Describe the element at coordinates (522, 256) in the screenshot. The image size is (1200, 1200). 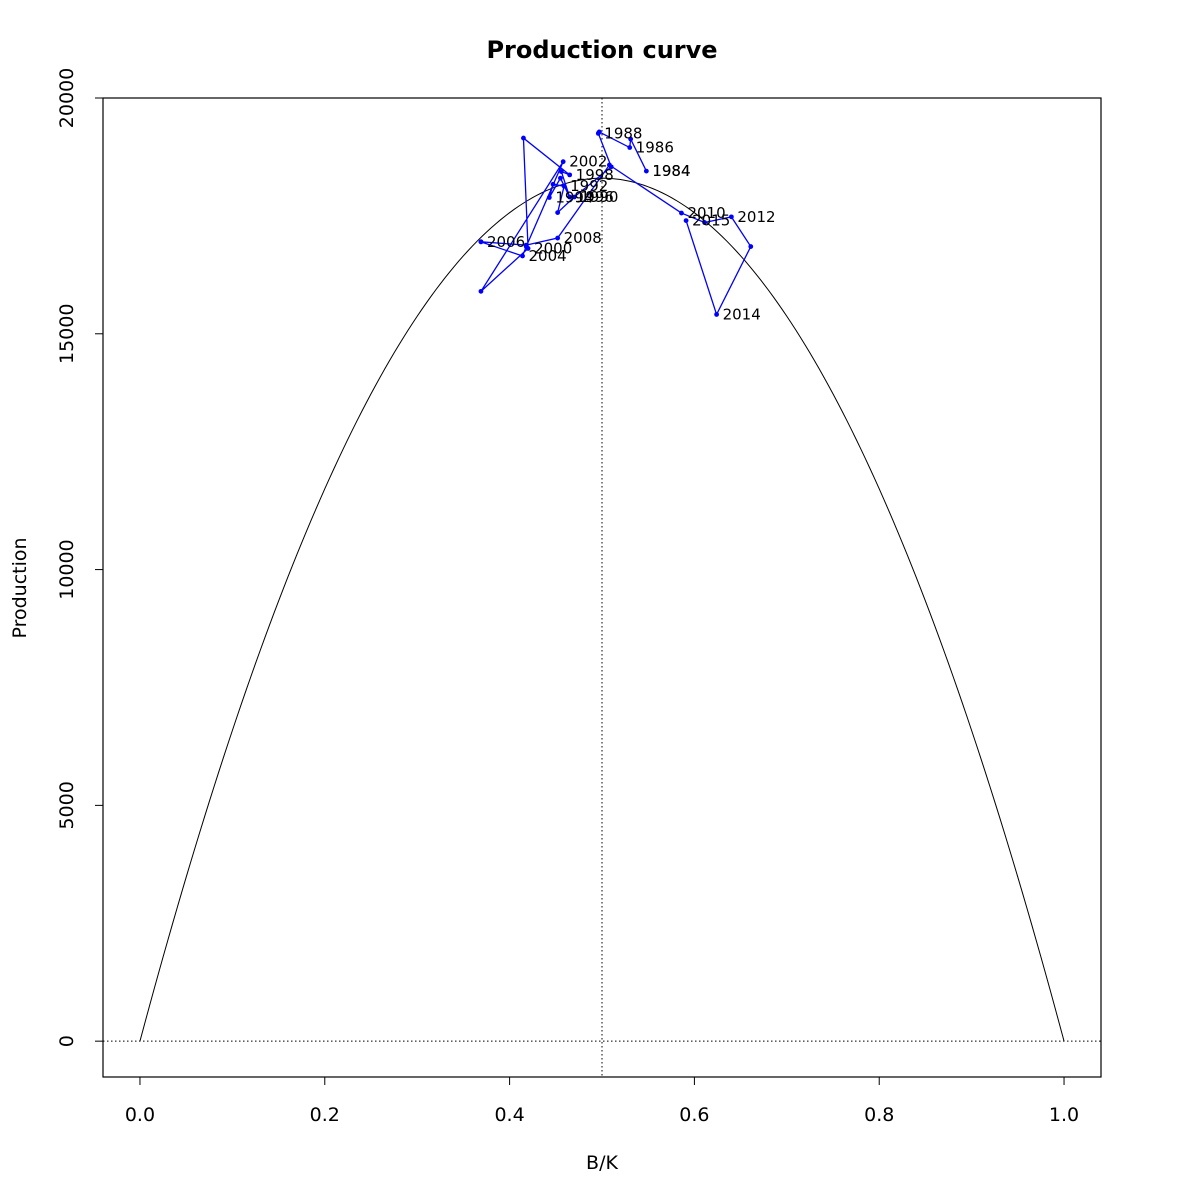
I see `trajectory-point-2004` at that location.